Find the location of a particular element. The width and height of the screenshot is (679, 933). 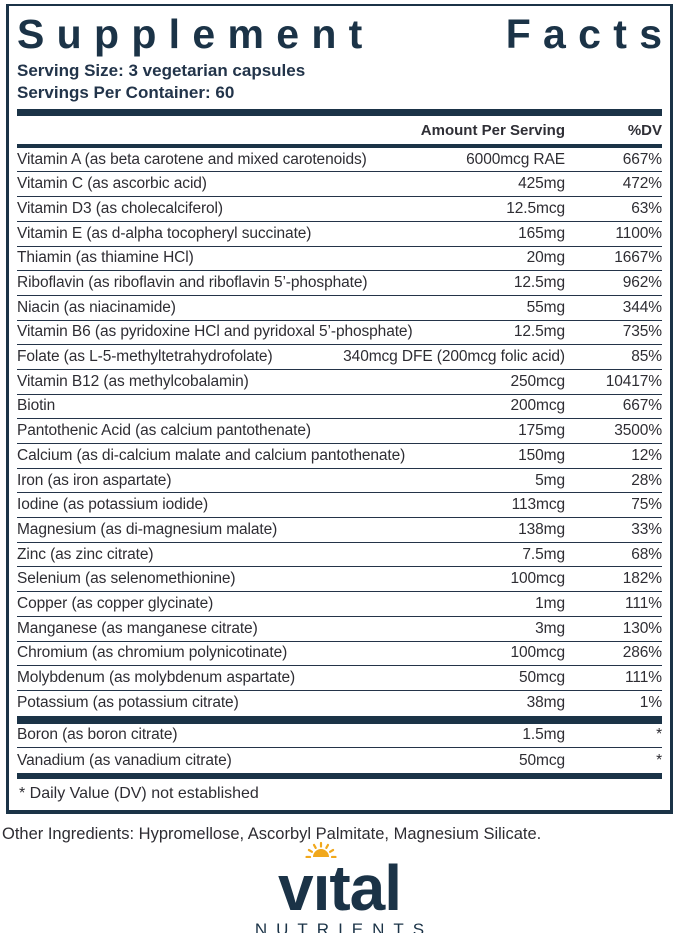

nutrient-dv: 111% is located at coordinates (643, 678).